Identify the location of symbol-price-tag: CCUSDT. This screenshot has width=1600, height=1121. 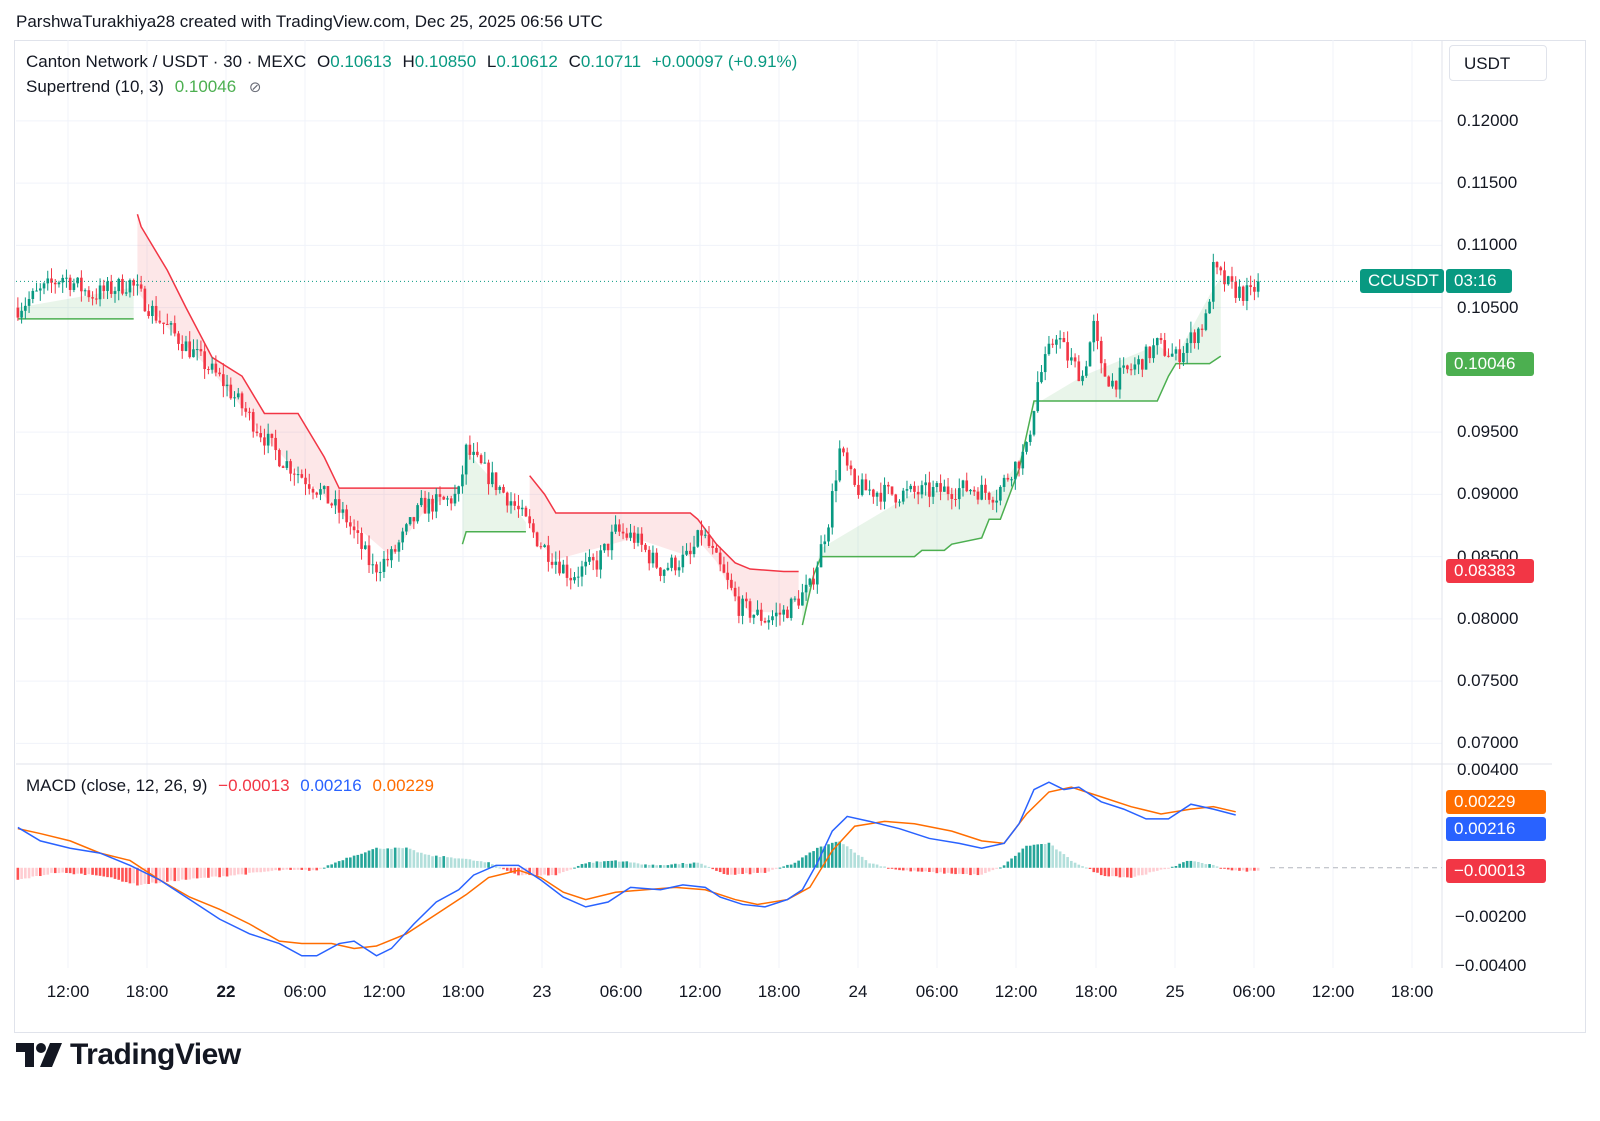
(1402, 281).